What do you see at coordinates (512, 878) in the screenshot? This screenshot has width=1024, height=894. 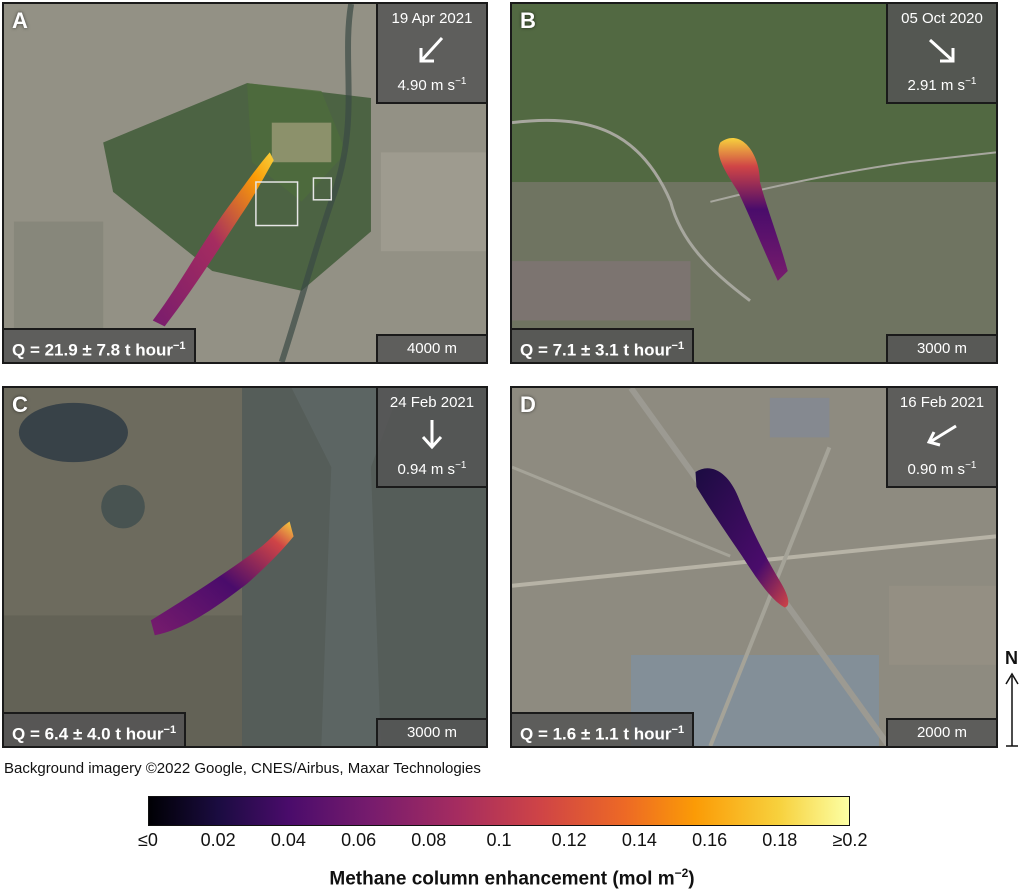 I see `colorbar-title: Methane column enhancement (mol m−2)` at bounding box center [512, 878].